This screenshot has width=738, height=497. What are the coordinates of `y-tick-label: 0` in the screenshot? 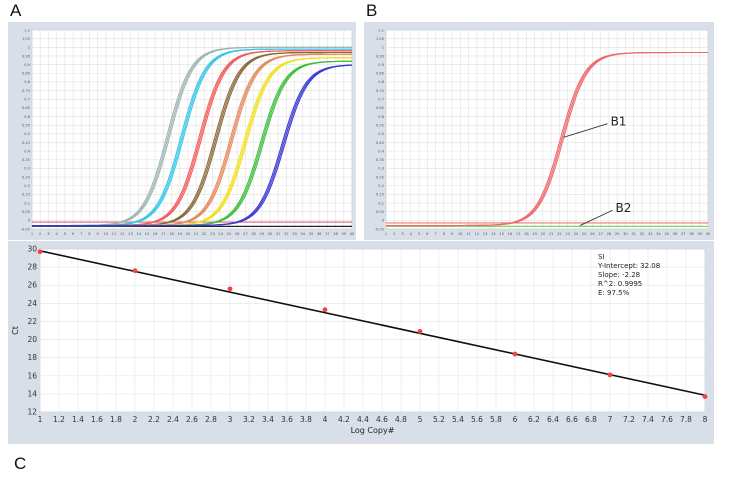 It's located at (383, 221).